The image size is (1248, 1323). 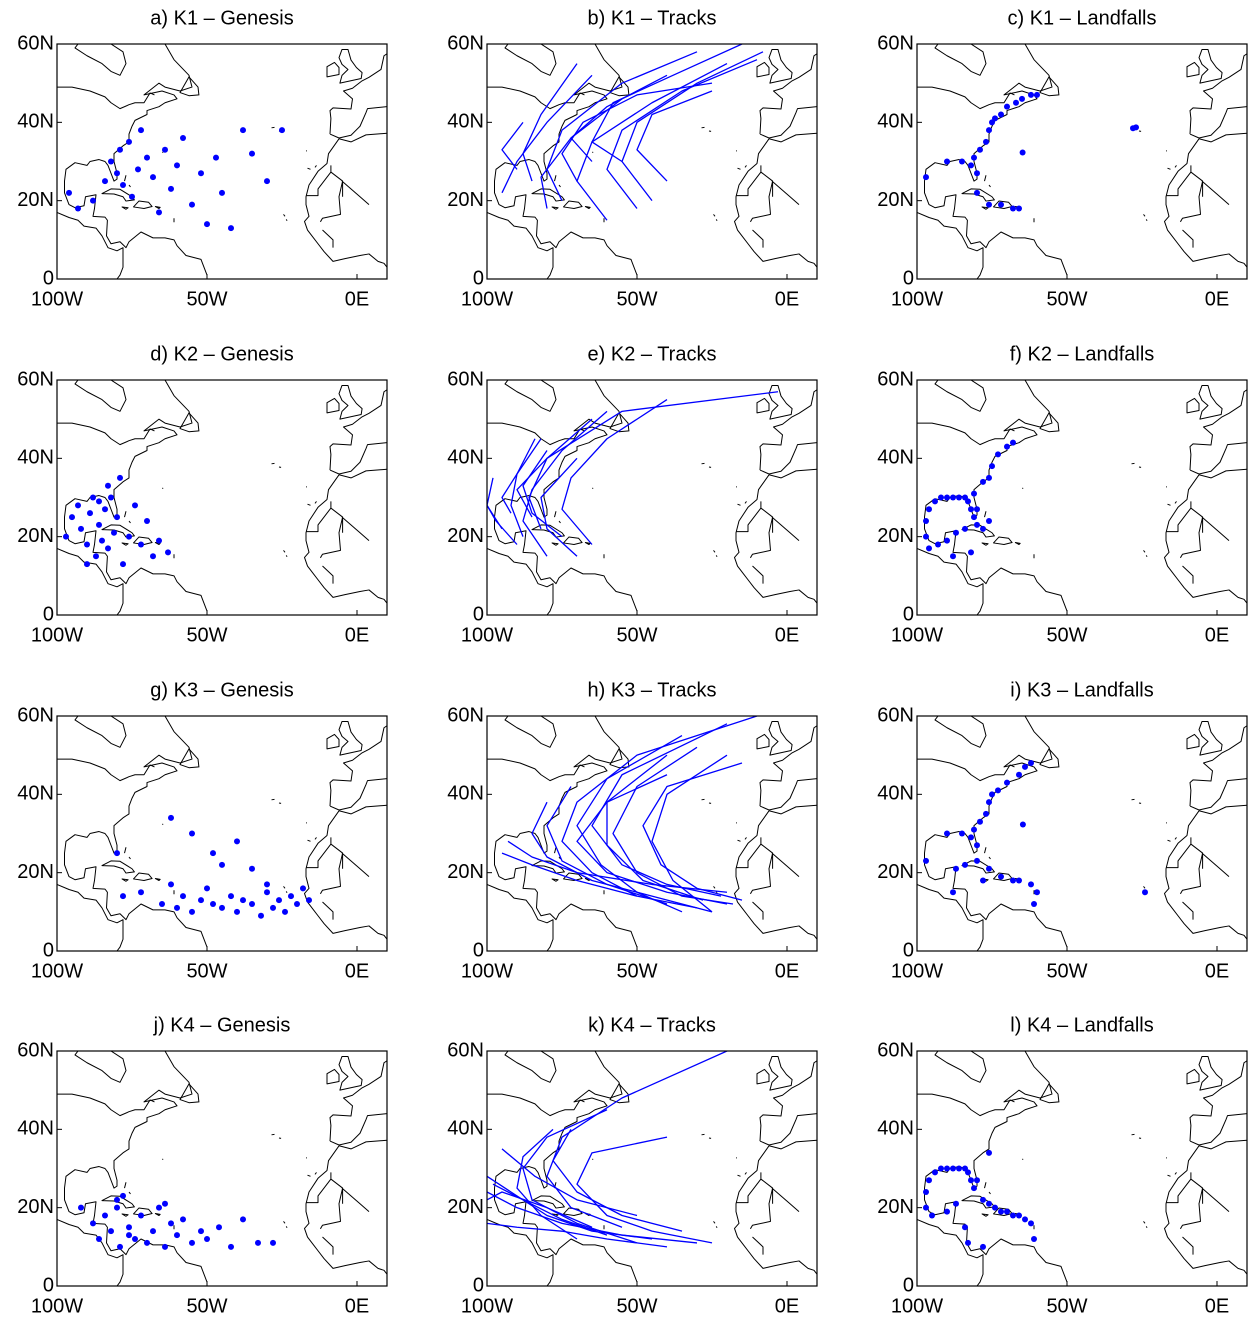 I want to click on y-tick-label: 0, so click(x=478, y=1285).